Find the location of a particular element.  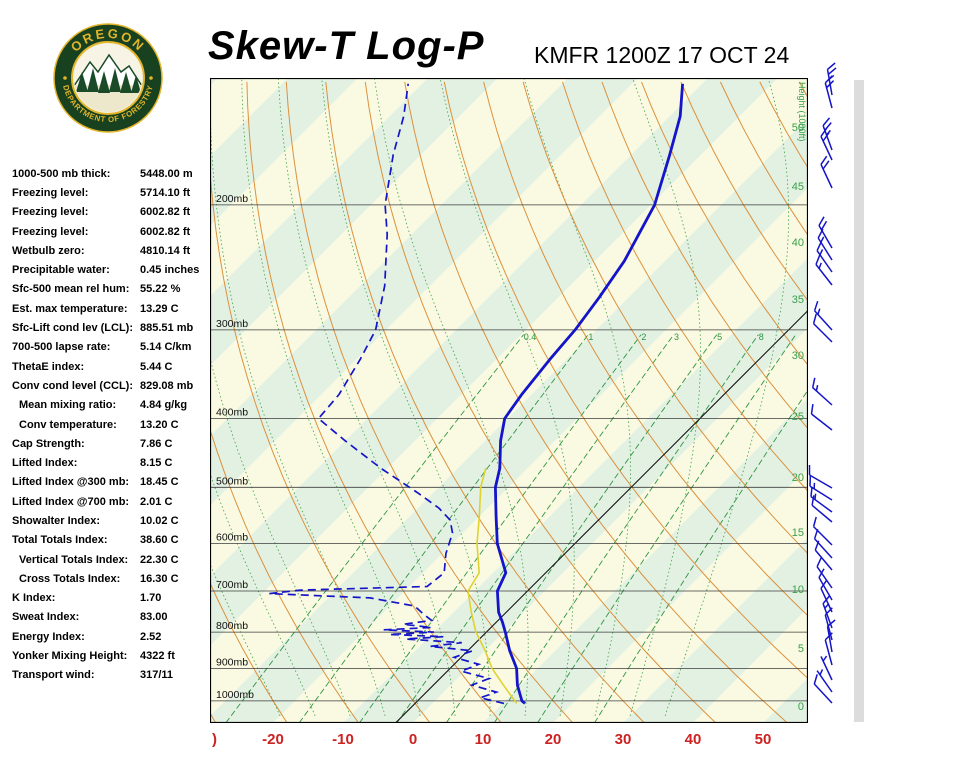

odf-logo: OREGON DEPARTMENT OF FORESTRY is located at coordinates (108, 78).